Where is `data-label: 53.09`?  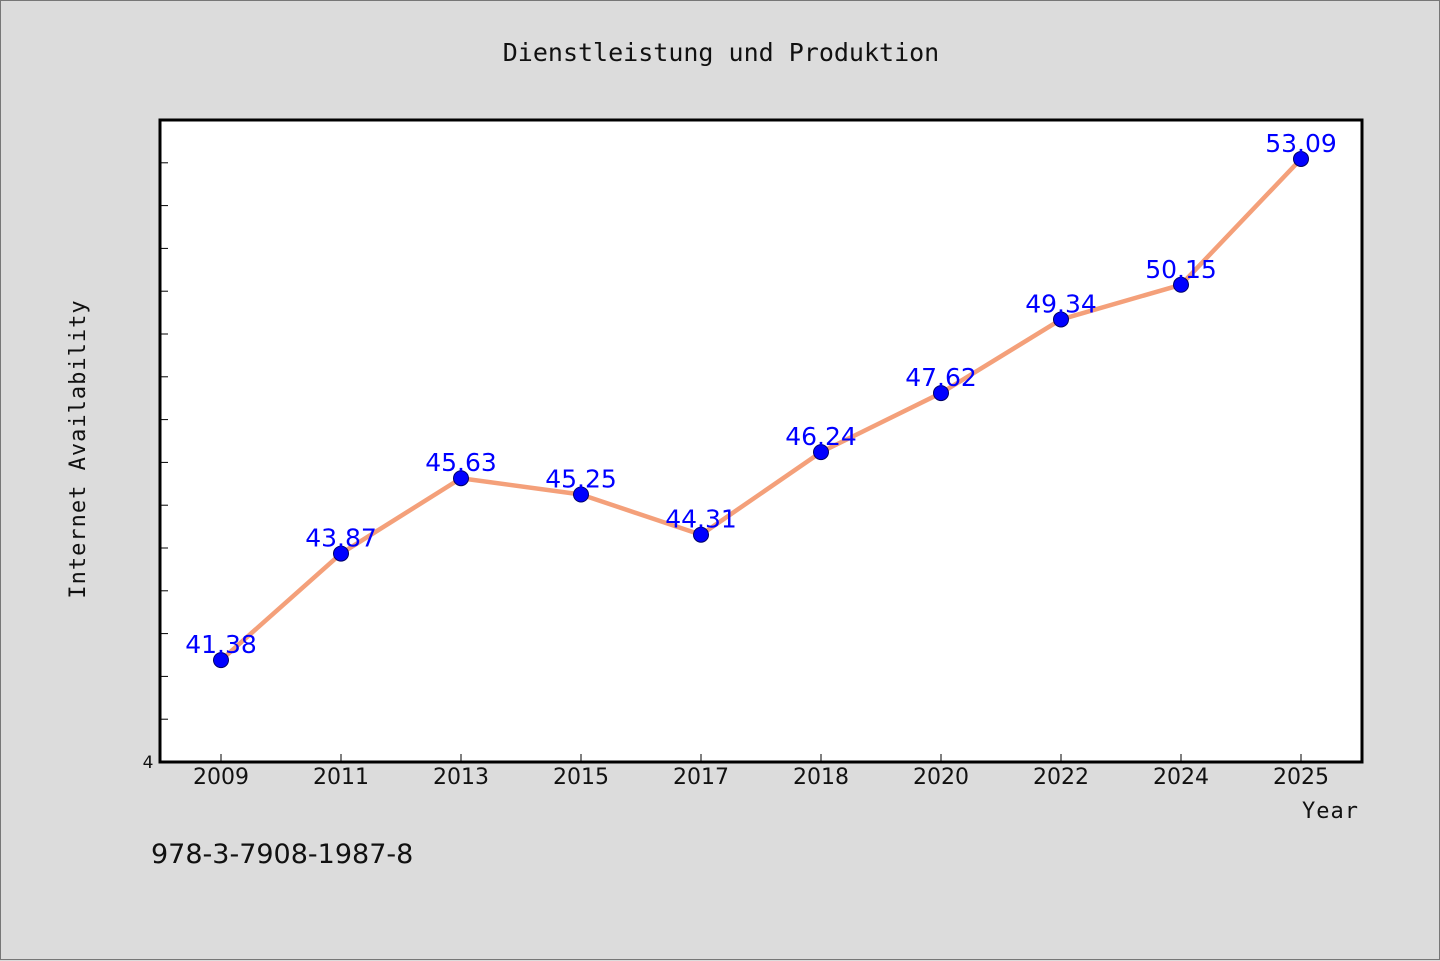
data-label: 53.09 is located at coordinates (1301, 143).